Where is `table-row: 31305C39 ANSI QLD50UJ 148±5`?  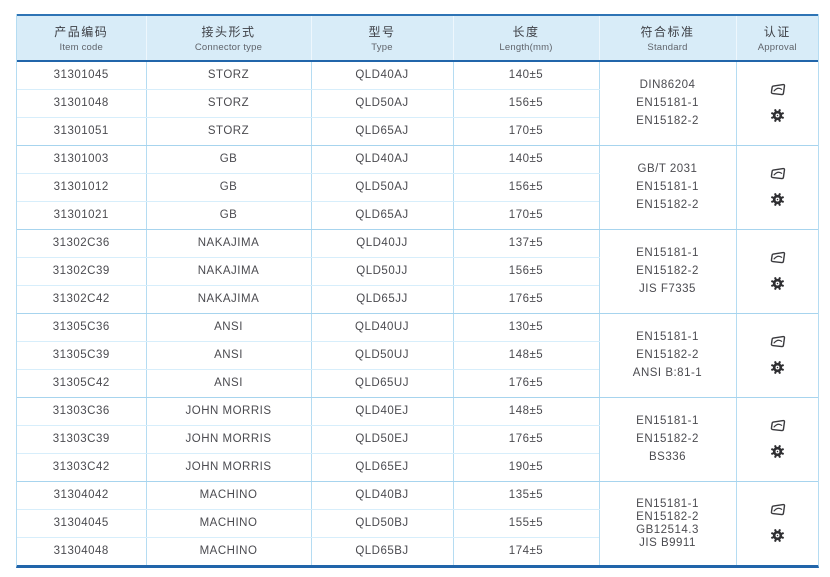
table-row: 31305C39 ANSI QLD50UJ 148±5 is located at coordinates (417, 355).